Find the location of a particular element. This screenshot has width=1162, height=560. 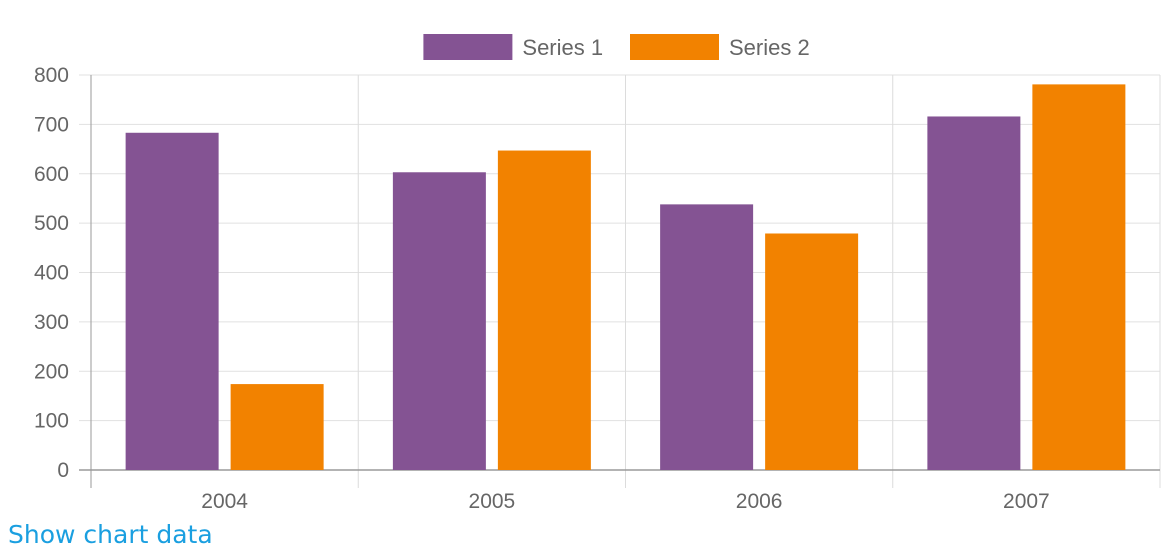

y-tick-label: 100 is located at coordinates (51, 421).